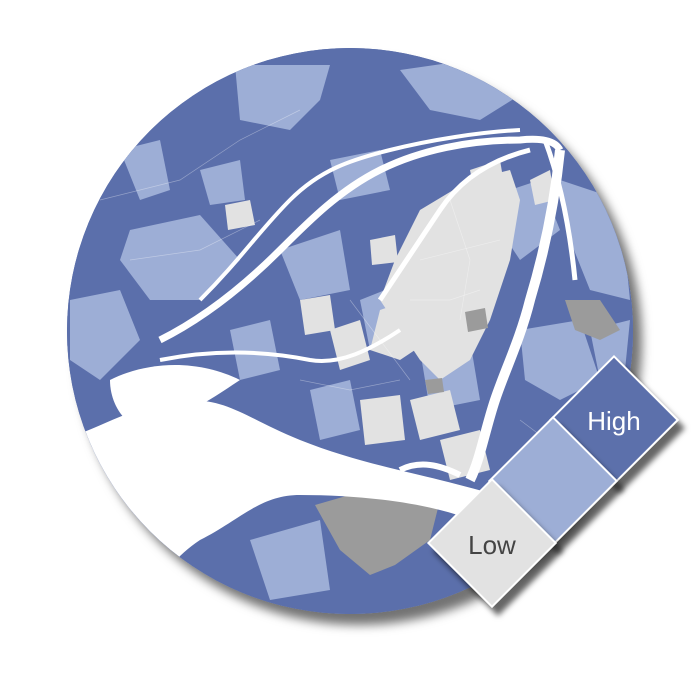  What do you see at coordinates (492, 545) in the screenshot?
I see `legend-low-label: Low` at bounding box center [492, 545].